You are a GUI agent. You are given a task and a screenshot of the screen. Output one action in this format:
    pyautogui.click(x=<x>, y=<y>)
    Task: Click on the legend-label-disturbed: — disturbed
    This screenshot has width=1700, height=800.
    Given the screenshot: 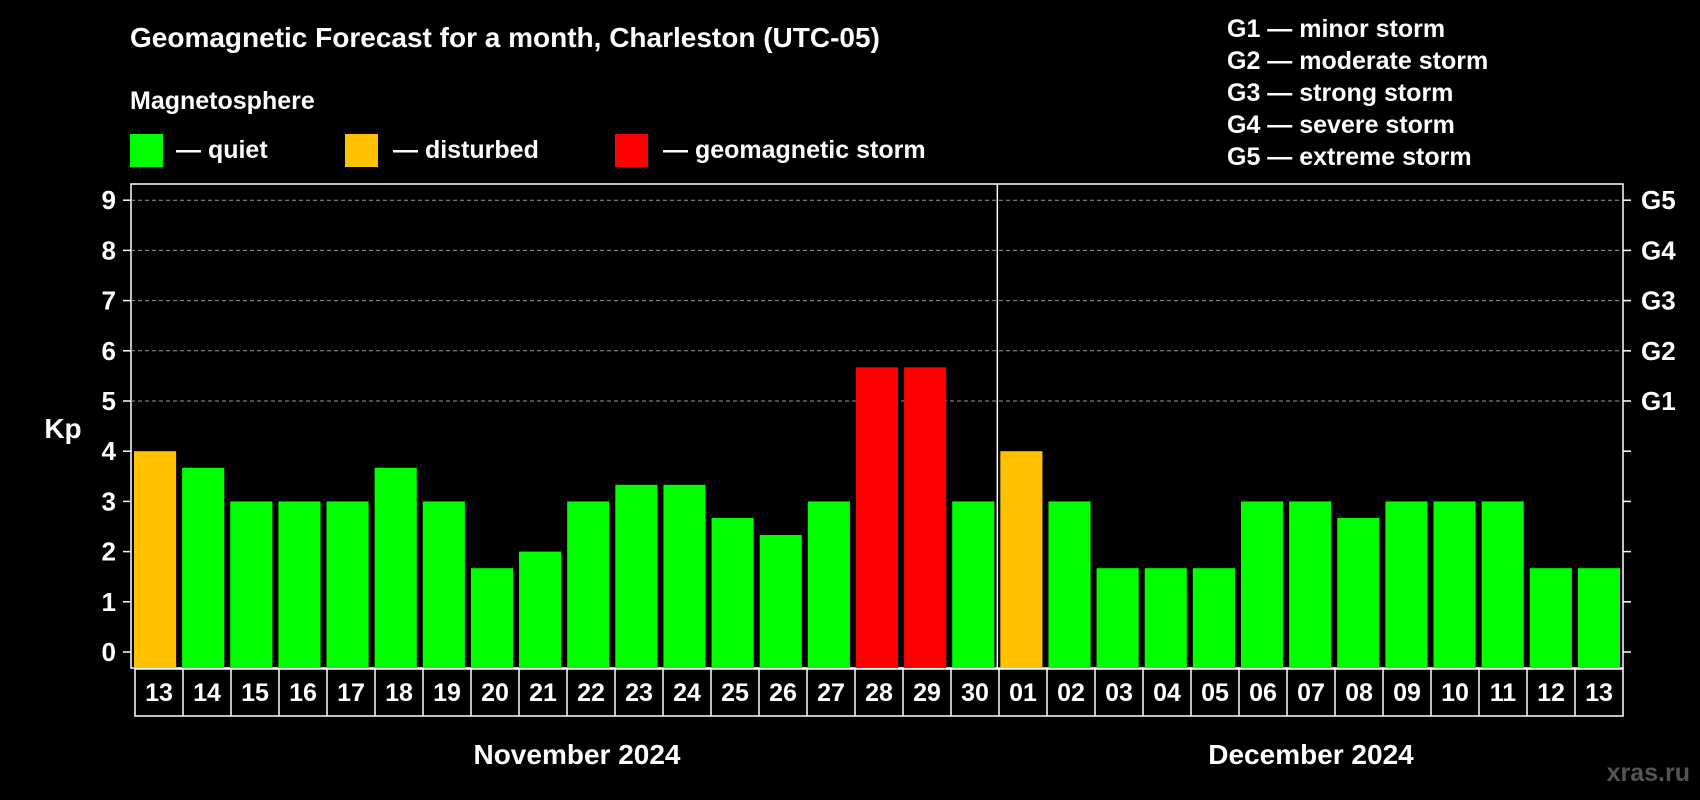 What is the action you would take?
    pyautogui.click(x=466, y=150)
    